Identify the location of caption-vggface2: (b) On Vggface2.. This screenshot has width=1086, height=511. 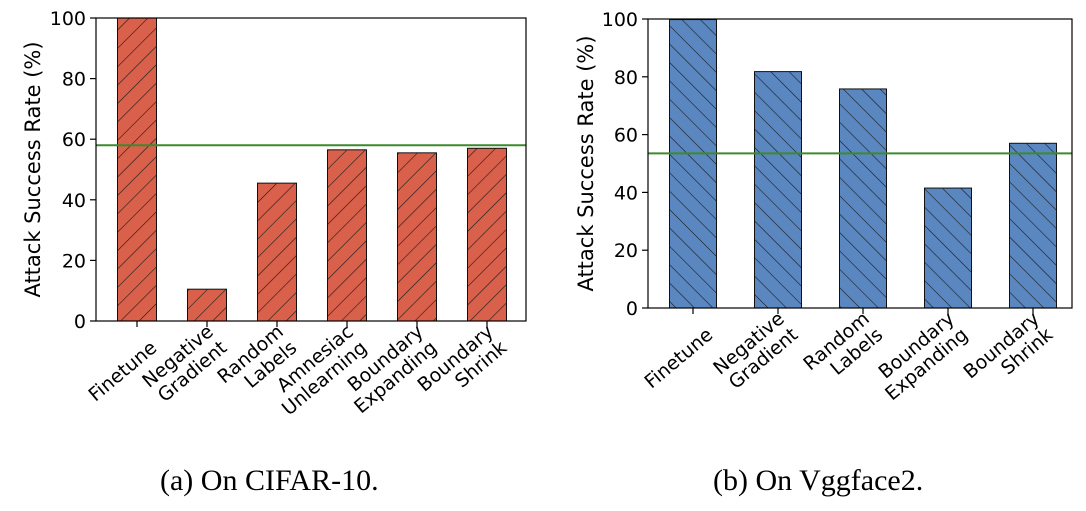
(818, 480).